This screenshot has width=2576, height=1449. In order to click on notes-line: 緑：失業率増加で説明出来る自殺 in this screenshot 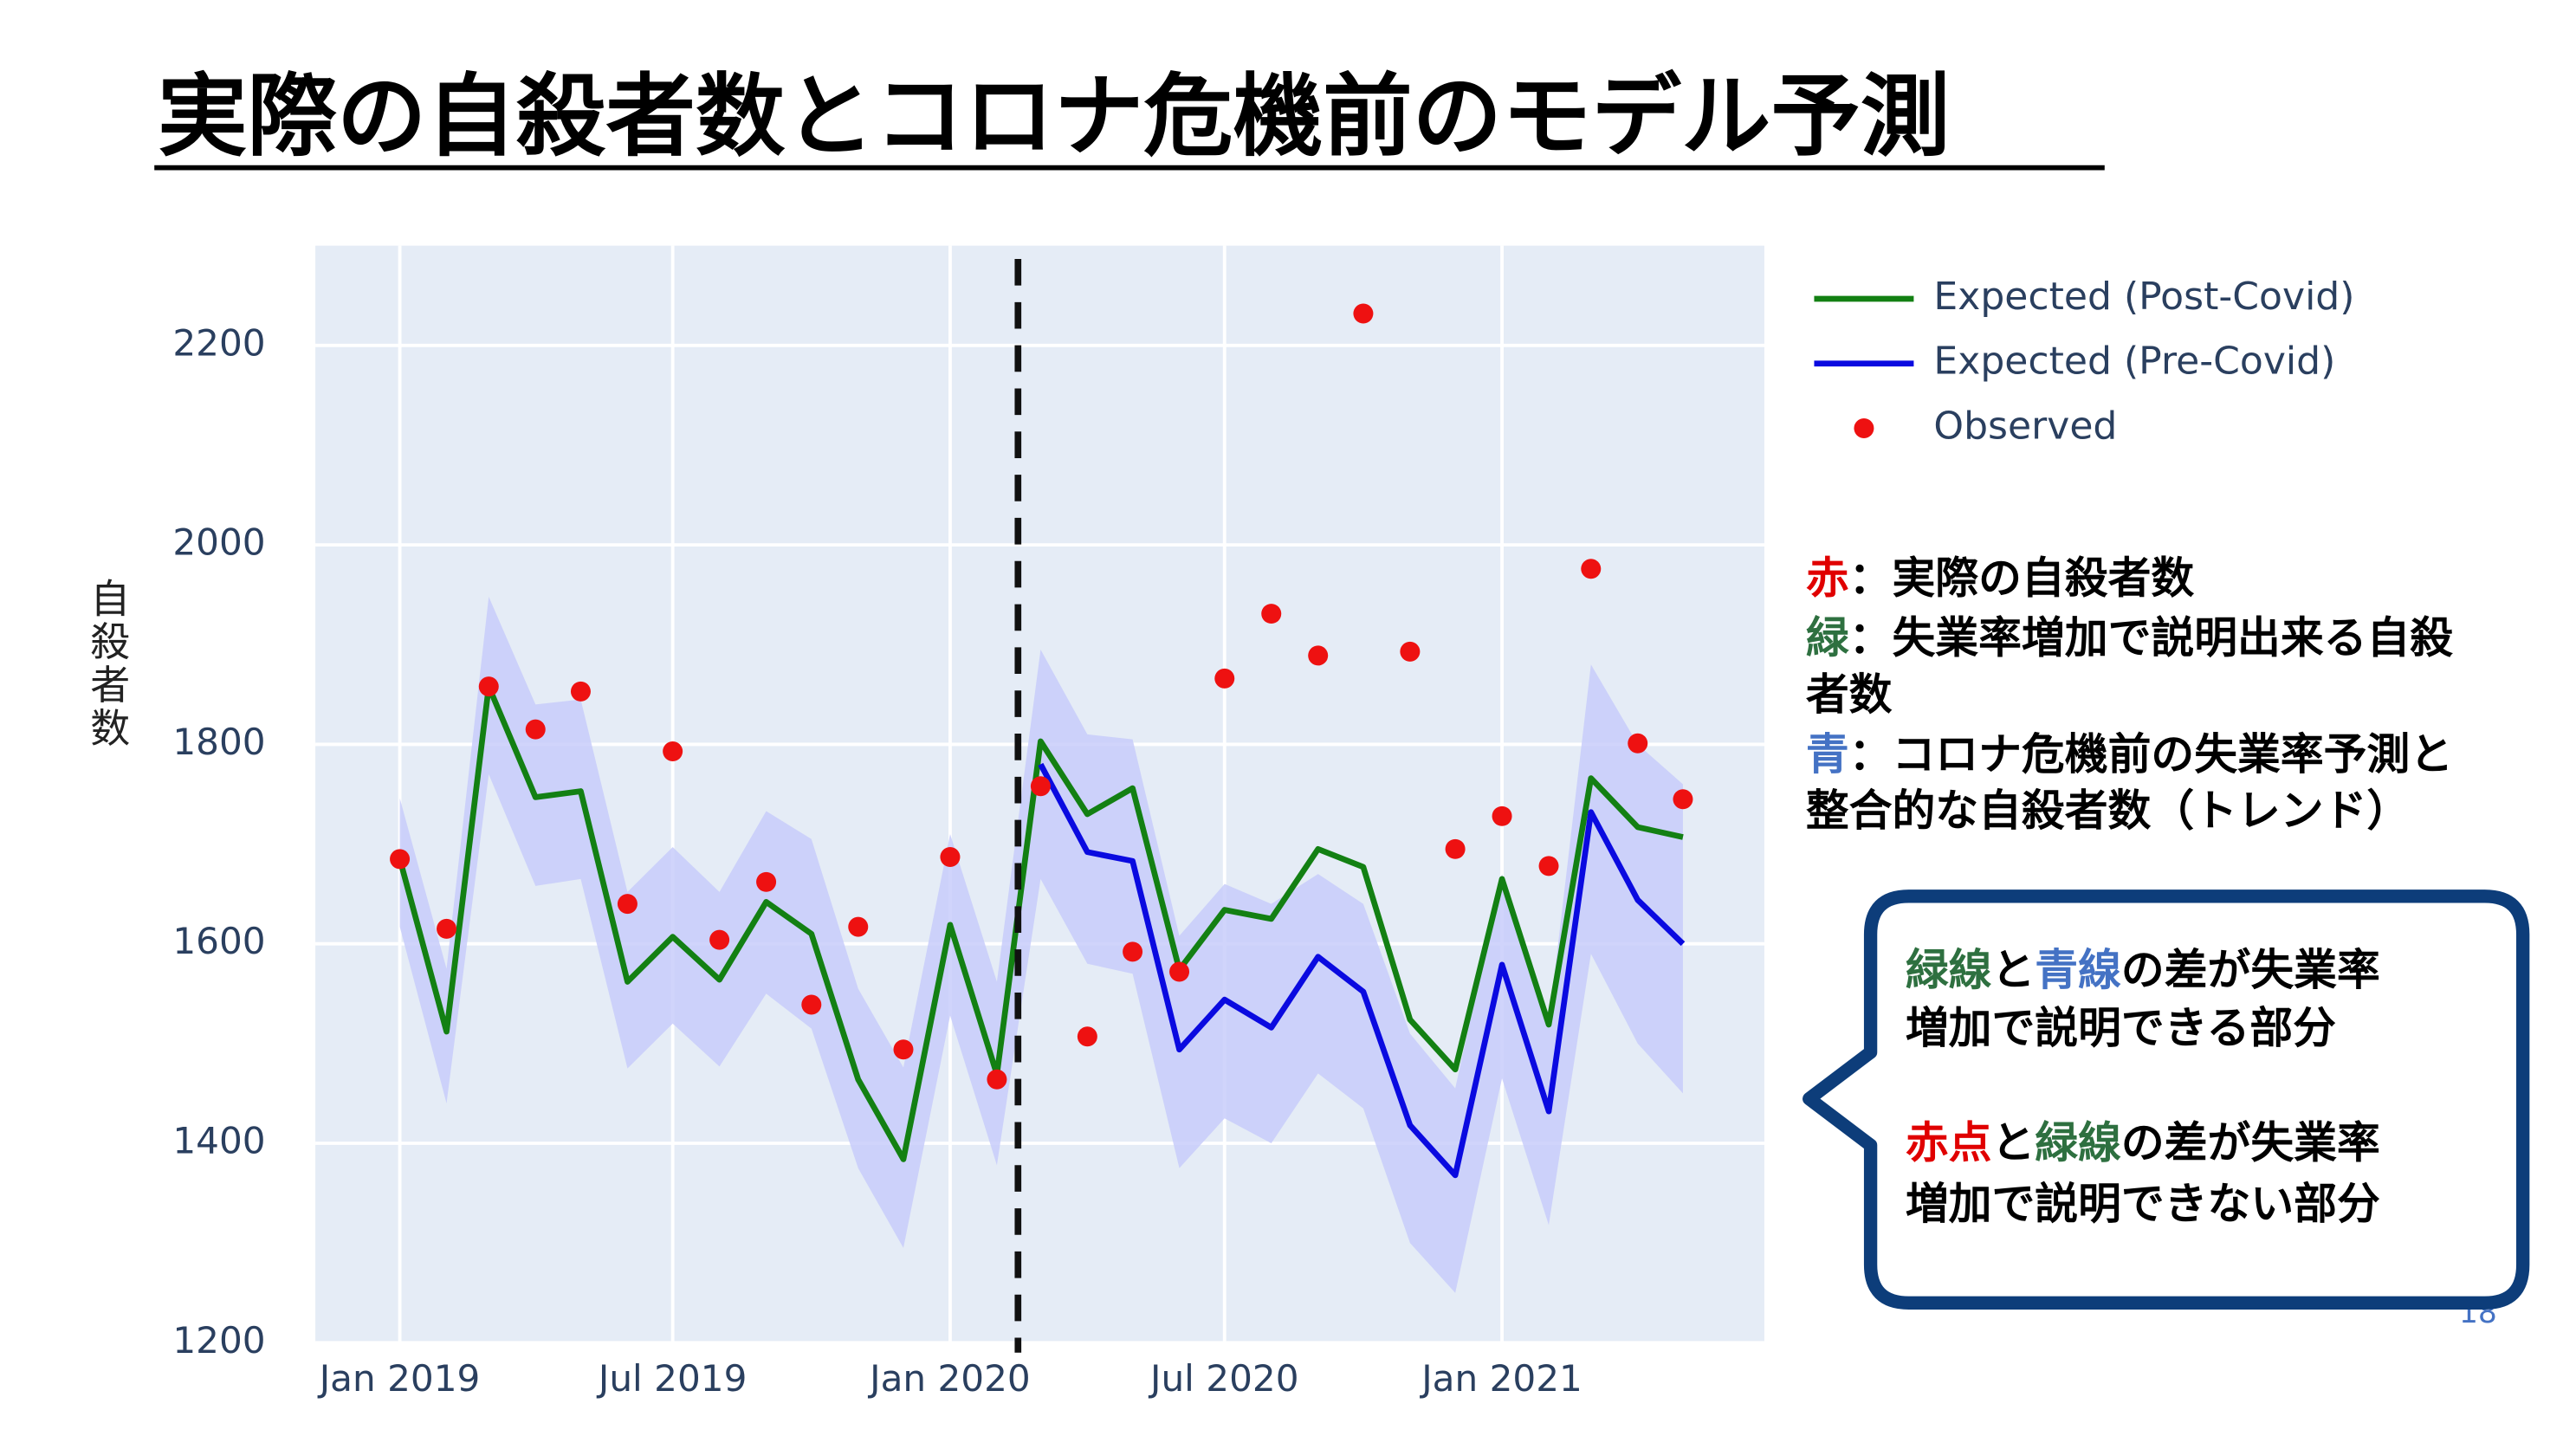, I will do `click(2129, 637)`.